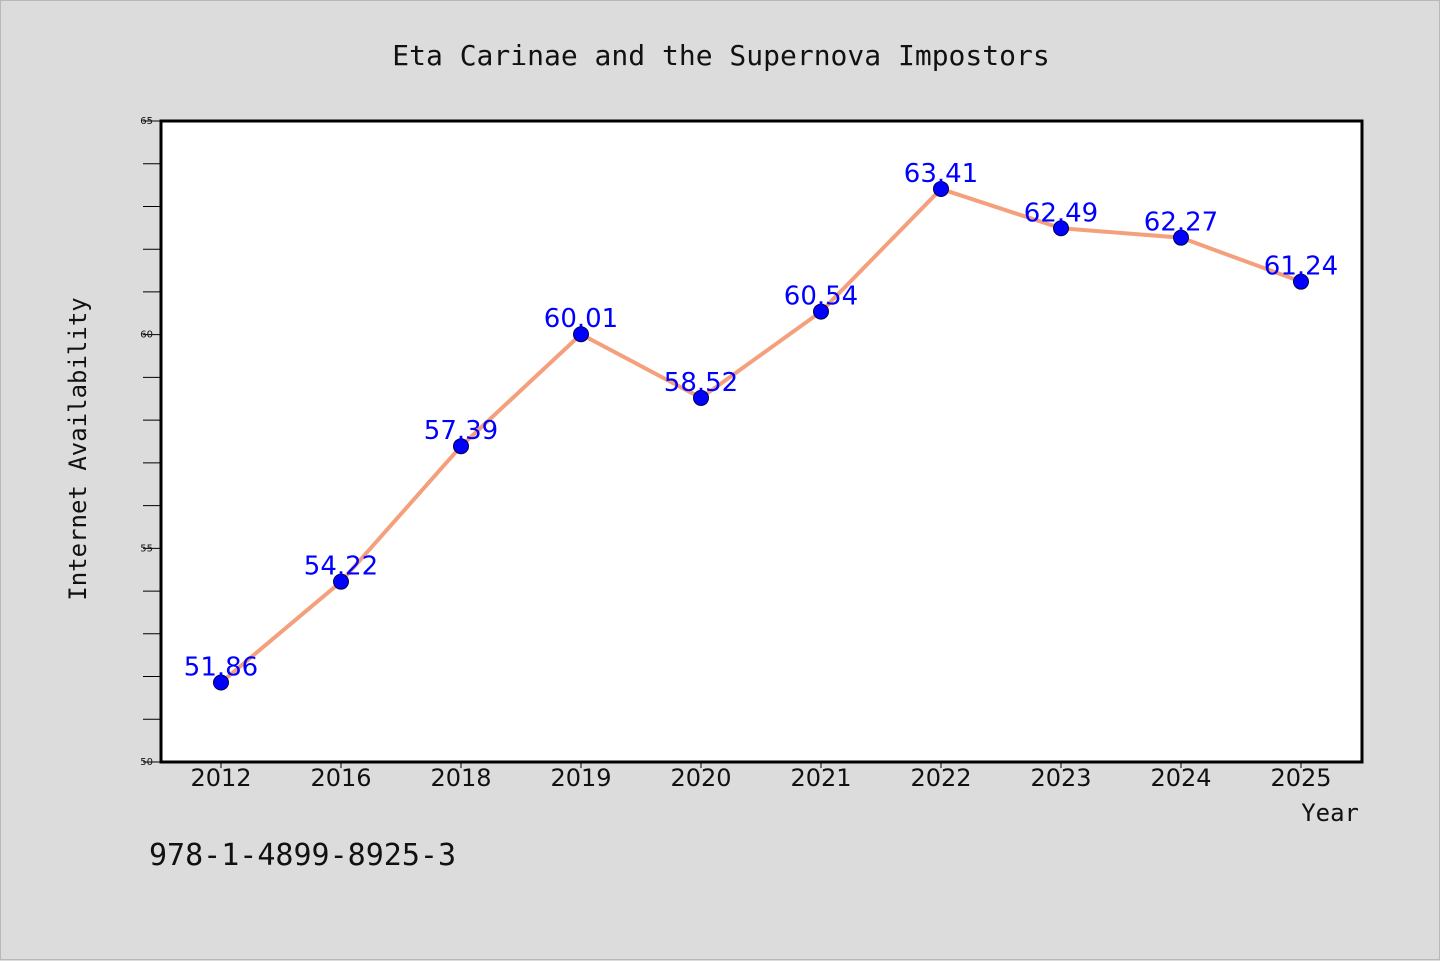  Describe the element at coordinates (1180, 778) in the screenshot. I see `x-tick-label: 2024` at that location.